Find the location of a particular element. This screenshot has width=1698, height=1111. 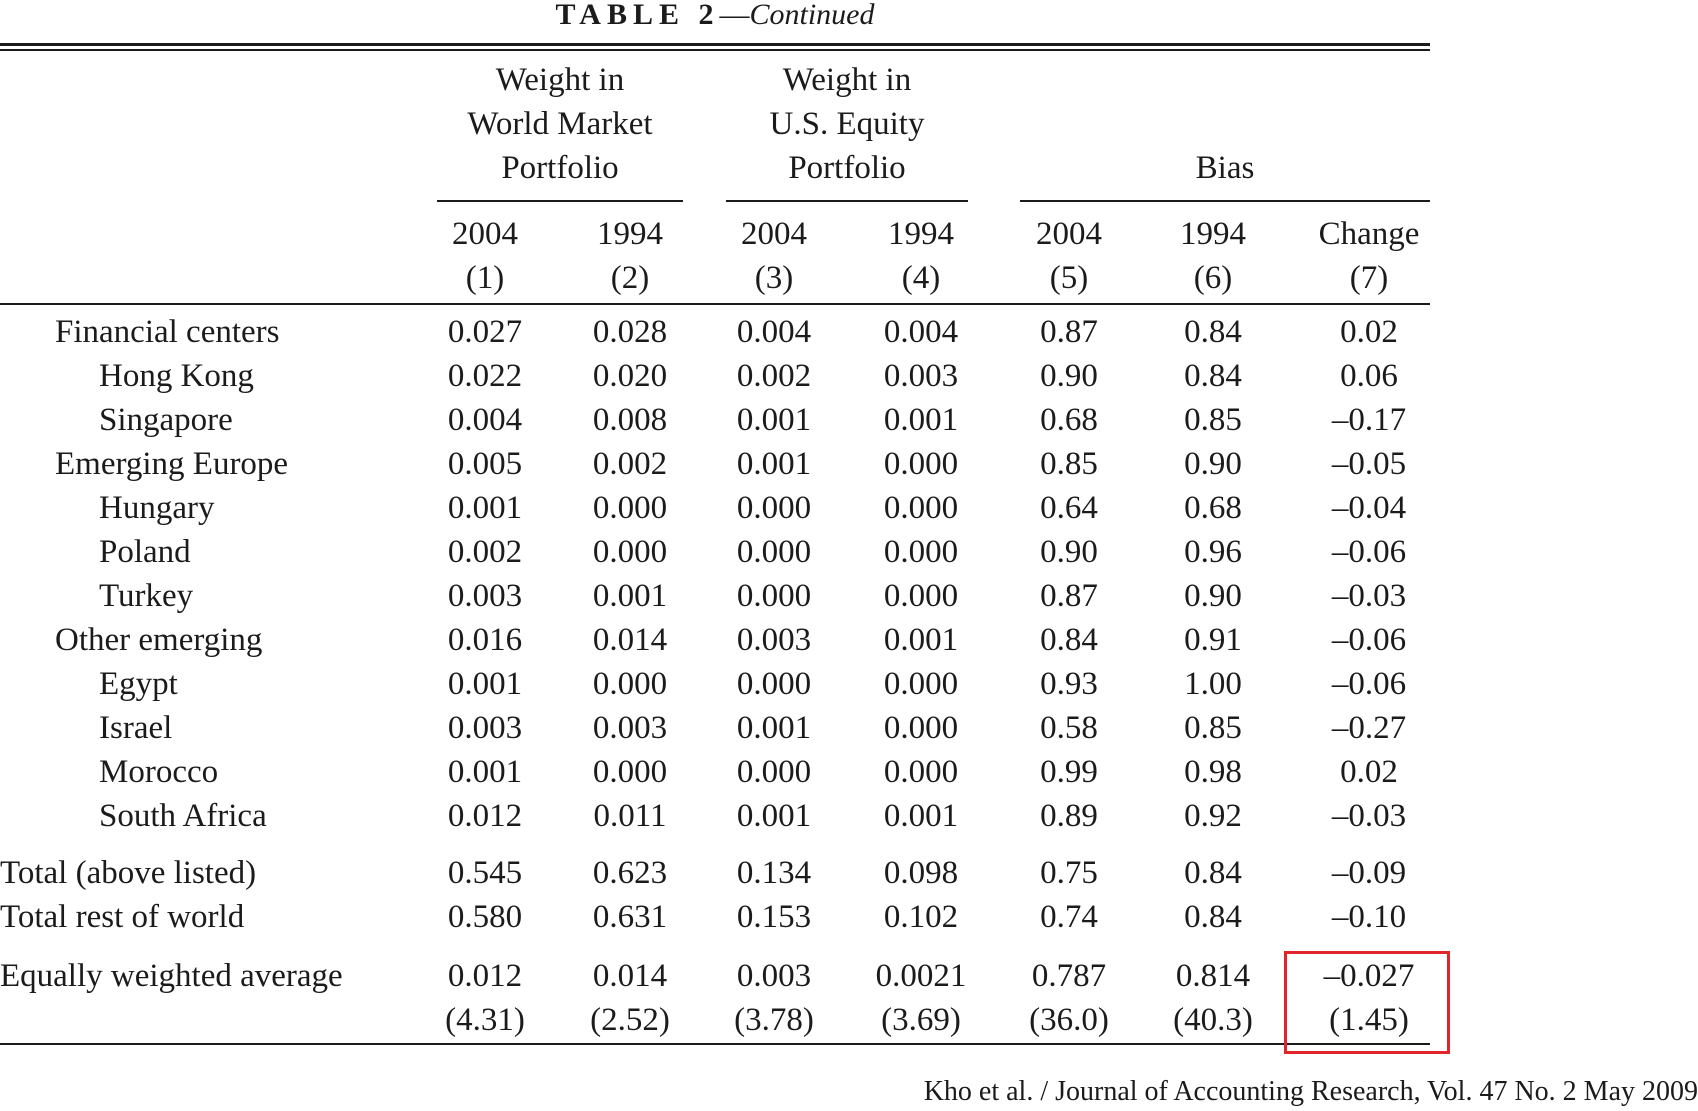

table-cell: 0.027 is located at coordinates (485, 332).